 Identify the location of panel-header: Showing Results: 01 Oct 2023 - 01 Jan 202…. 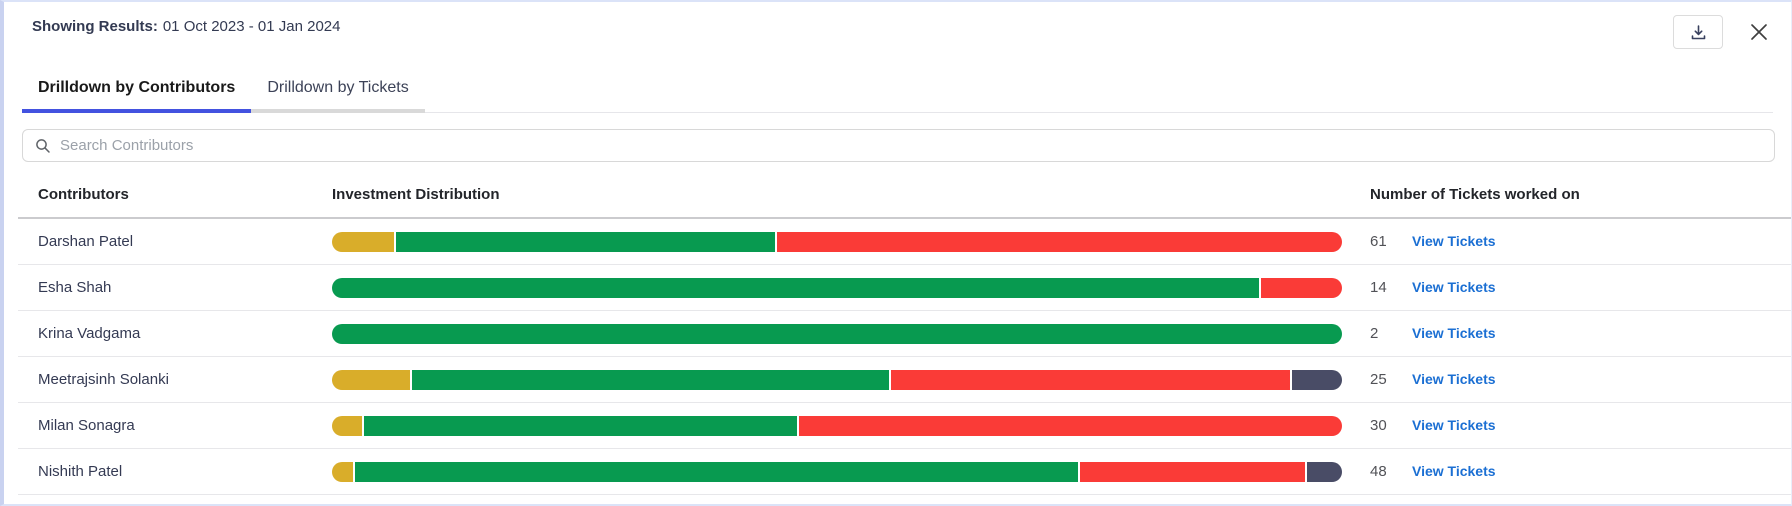
(897, 25).